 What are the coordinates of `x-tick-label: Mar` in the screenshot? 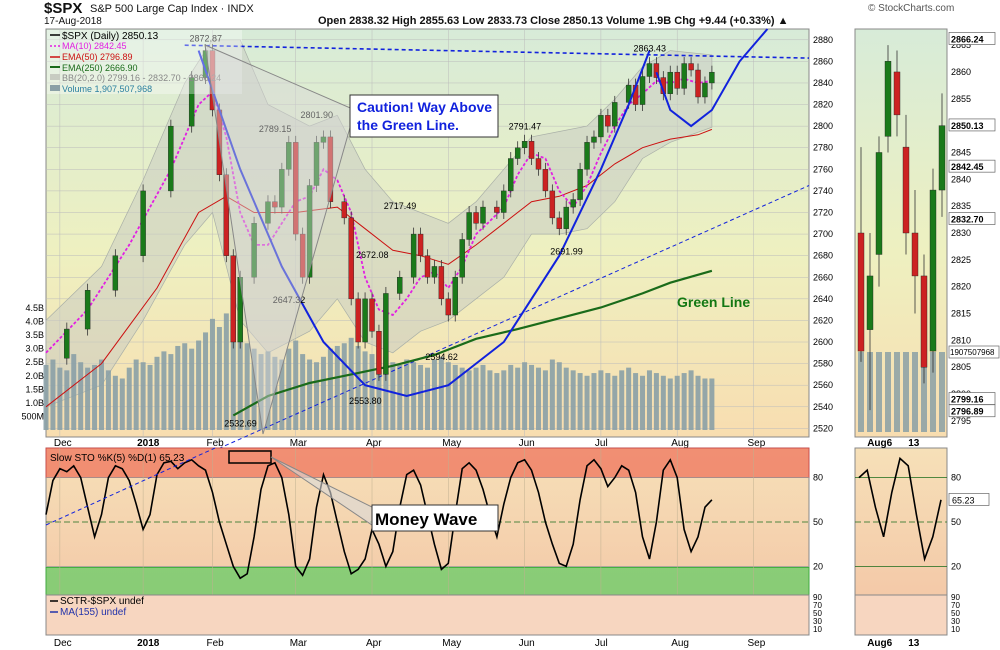 It's located at (299, 443).